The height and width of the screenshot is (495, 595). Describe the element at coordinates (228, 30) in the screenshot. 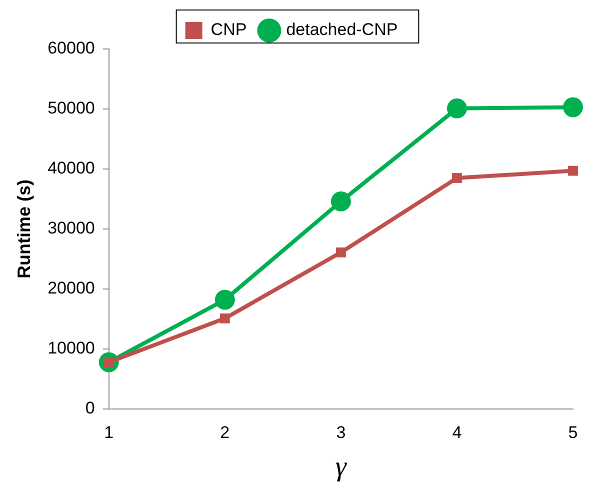

I see `legend-label: CNP` at that location.